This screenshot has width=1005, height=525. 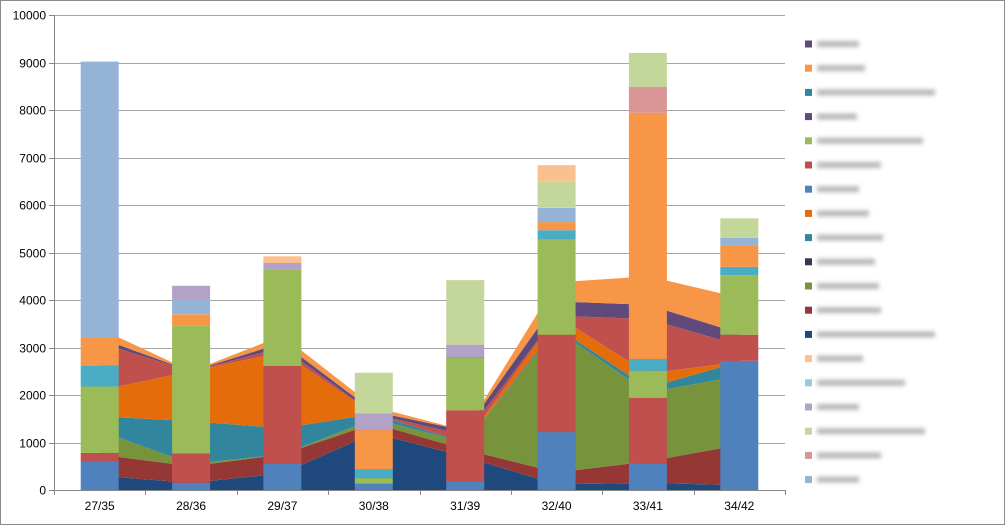 I want to click on x-tick-label: 33/41, so click(x=648, y=506).